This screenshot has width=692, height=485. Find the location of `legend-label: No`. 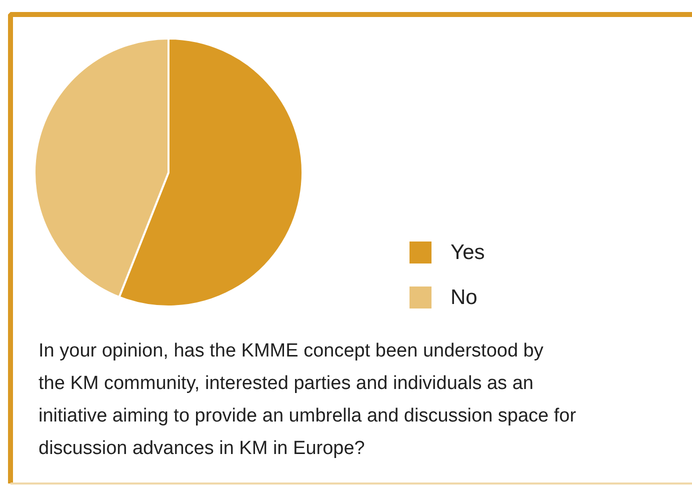

legend-label: No is located at coordinates (464, 297).